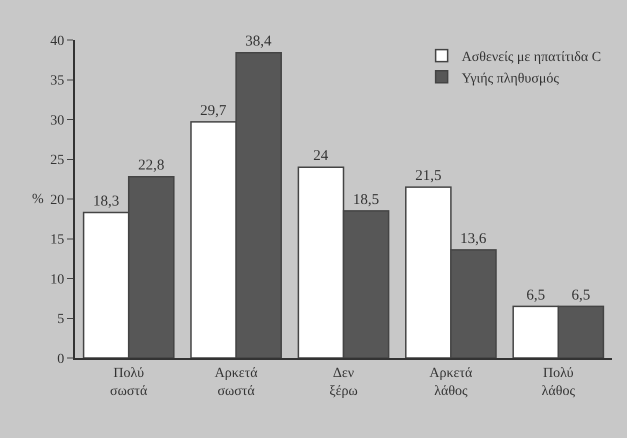 The height and width of the screenshot is (438, 627). What do you see at coordinates (473, 238) in the screenshot?
I see `data-label: 13,6` at bounding box center [473, 238].